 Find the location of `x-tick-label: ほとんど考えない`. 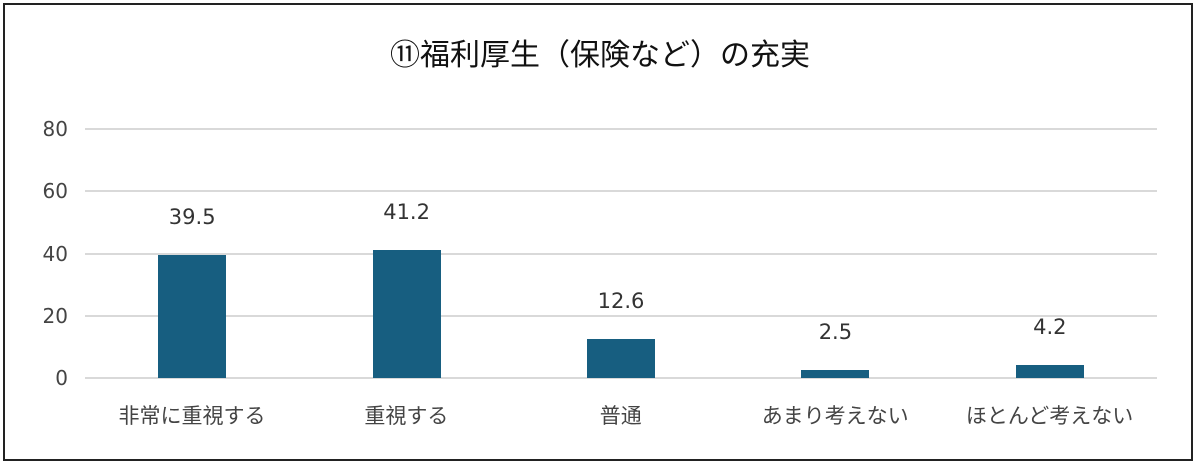

x-tick-label: ほとんど考えない is located at coordinates (1049, 416).